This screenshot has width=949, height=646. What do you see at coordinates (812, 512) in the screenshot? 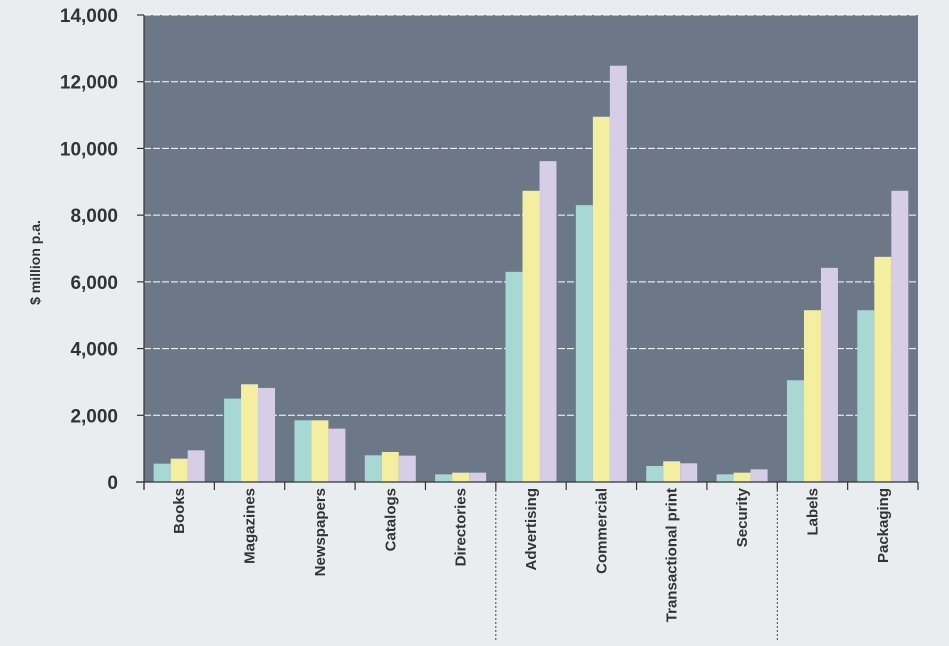
I see `x-tick-label: Labels` at bounding box center [812, 512].